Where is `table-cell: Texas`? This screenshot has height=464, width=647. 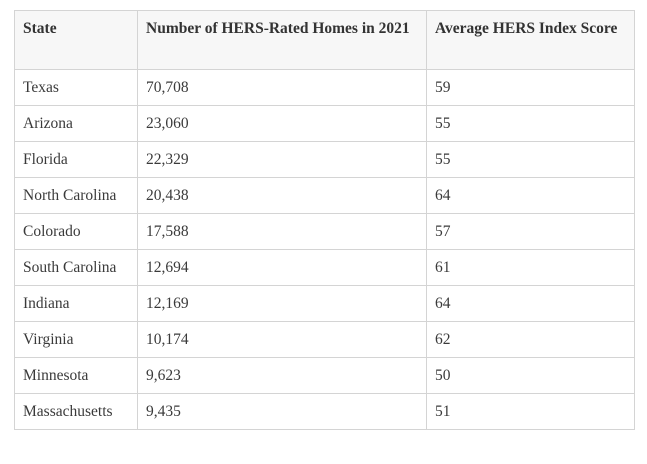
table-cell: Texas is located at coordinates (76, 87).